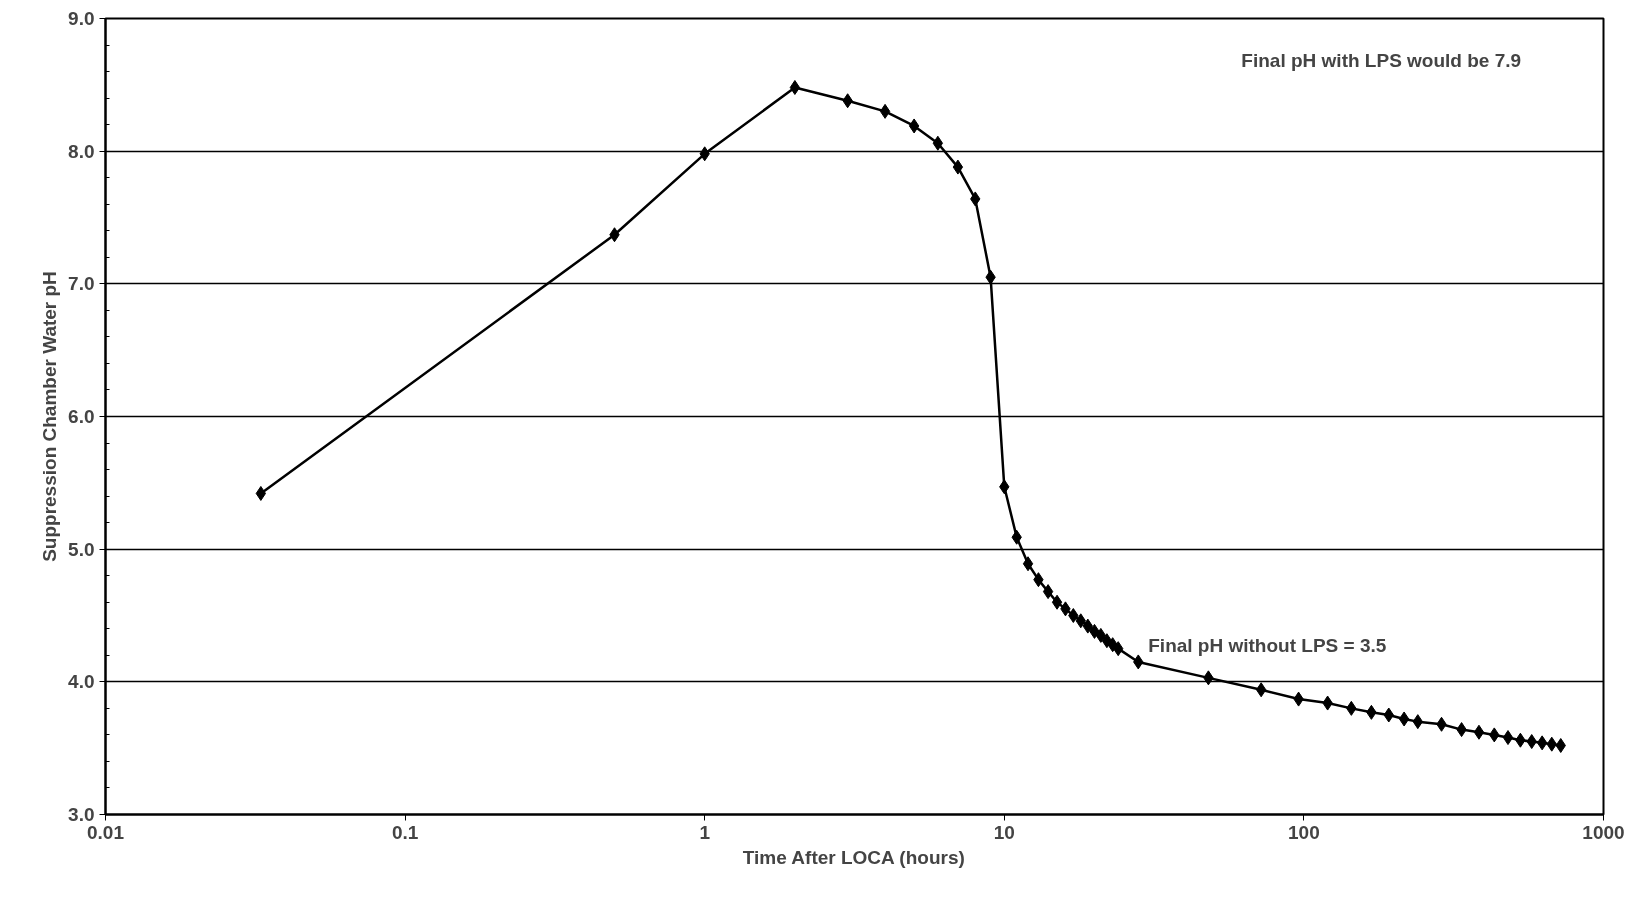 The height and width of the screenshot is (906, 1641). I want to click on annotation: Final pH without LPS = 3.5, so click(1267, 646).